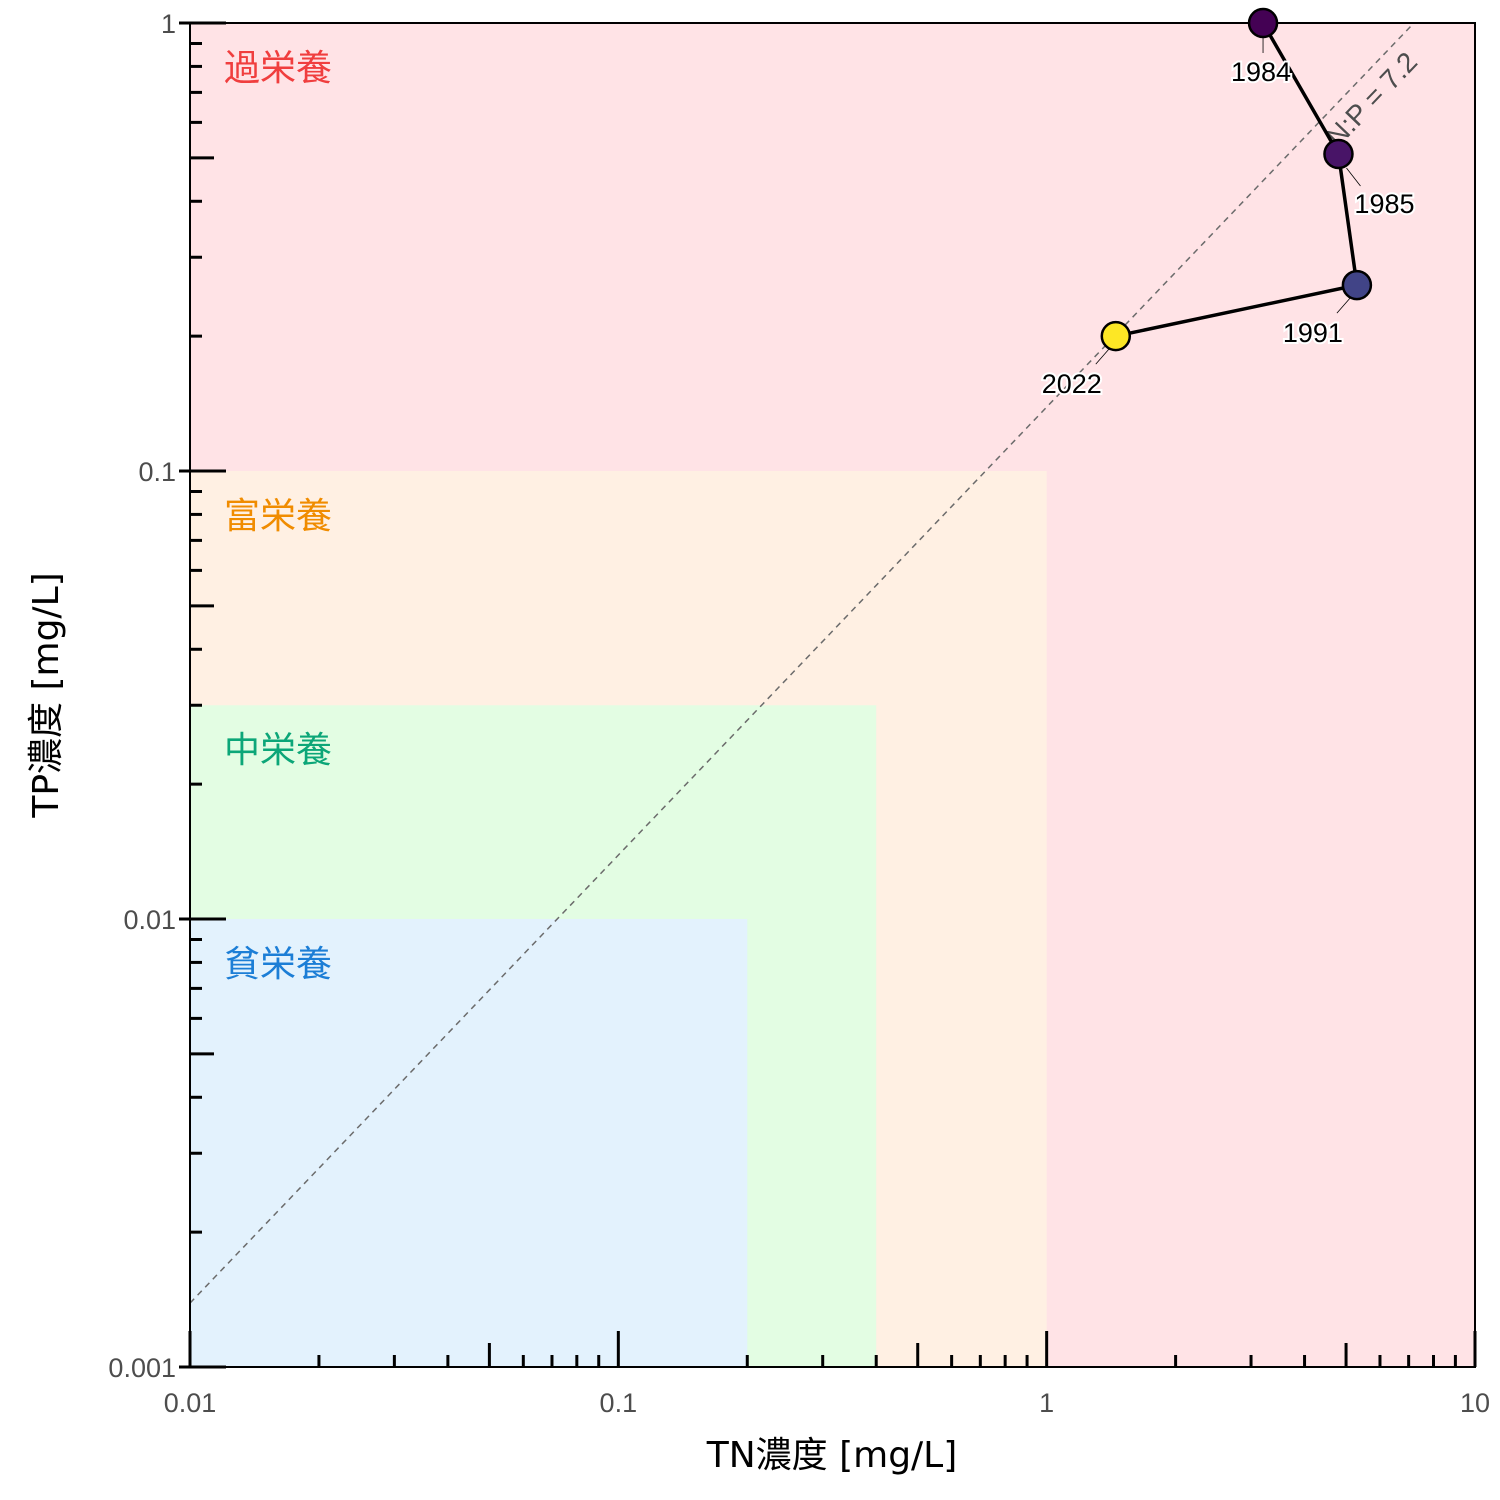 The image size is (1500, 1500). What do you see at coordinates (46, 695) in the screenshot?
I see `y-axis-title: TP濃度 [mg/L]` at bounding box center [46, 695].